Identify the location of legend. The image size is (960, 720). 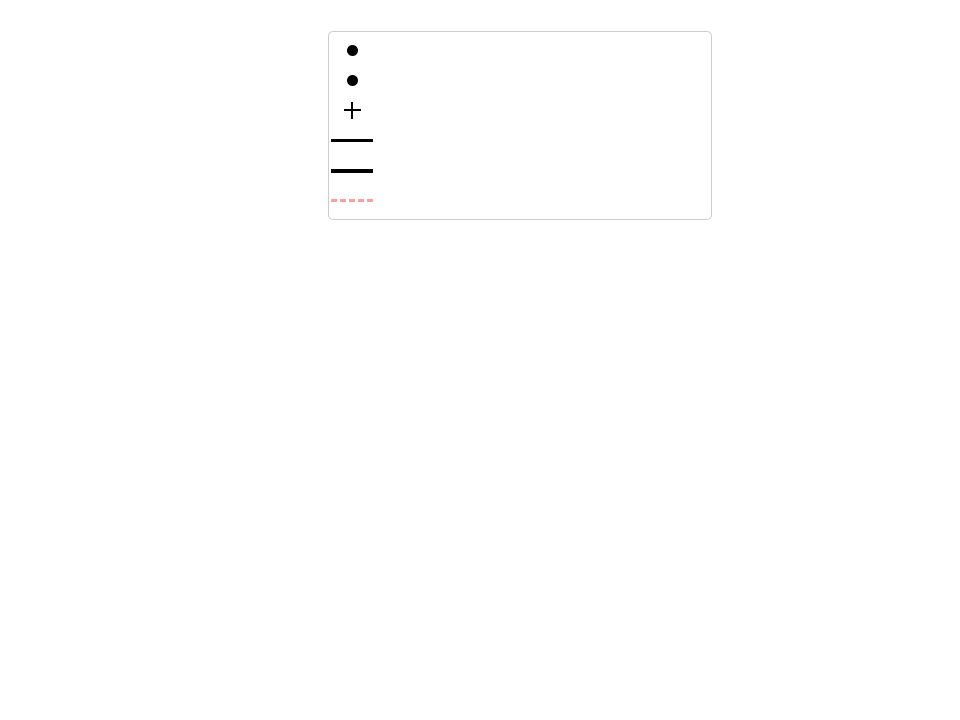
(520, 125).